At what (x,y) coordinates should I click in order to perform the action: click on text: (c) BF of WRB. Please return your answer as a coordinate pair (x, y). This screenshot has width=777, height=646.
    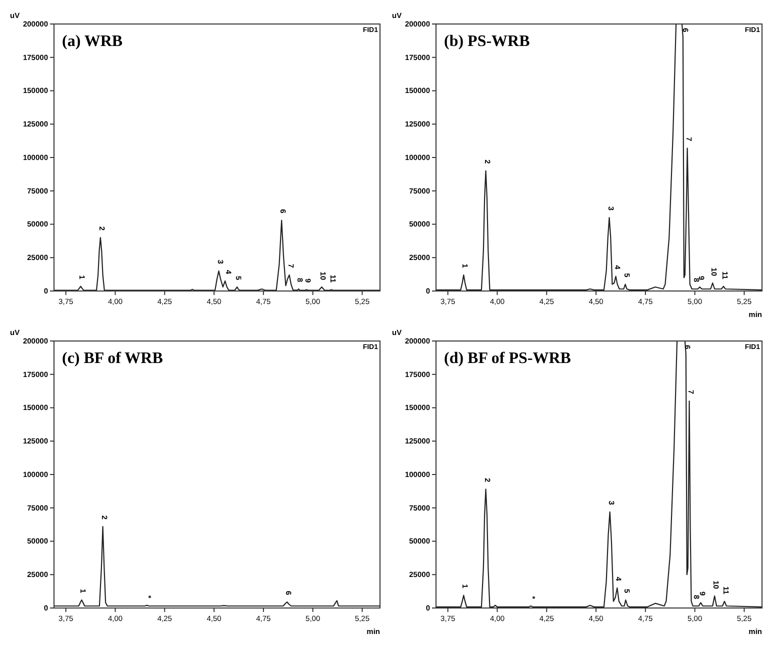
    Looking at the image, I should click on (113, 358).